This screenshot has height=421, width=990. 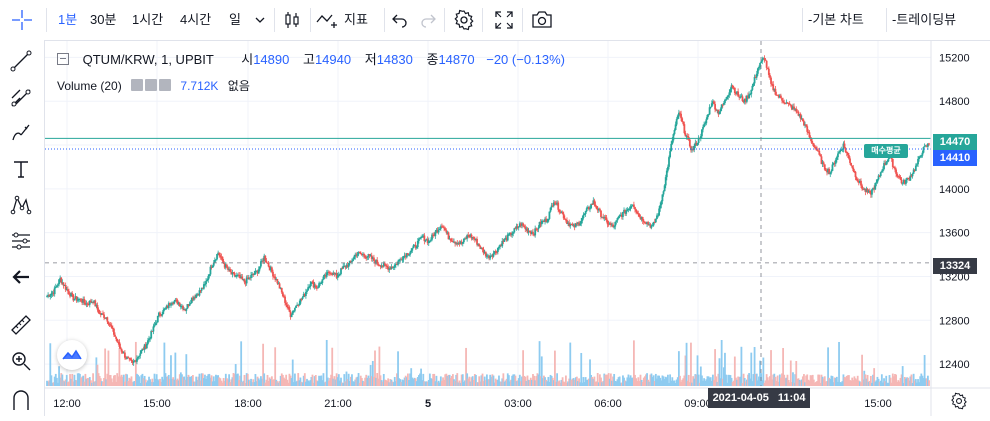 I want to click on magnet-tool, so click(x=21, y=399).